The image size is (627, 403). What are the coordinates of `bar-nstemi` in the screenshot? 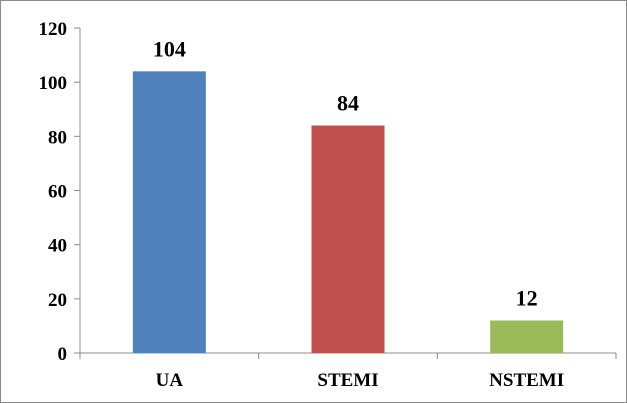 It's located at (527, 336).